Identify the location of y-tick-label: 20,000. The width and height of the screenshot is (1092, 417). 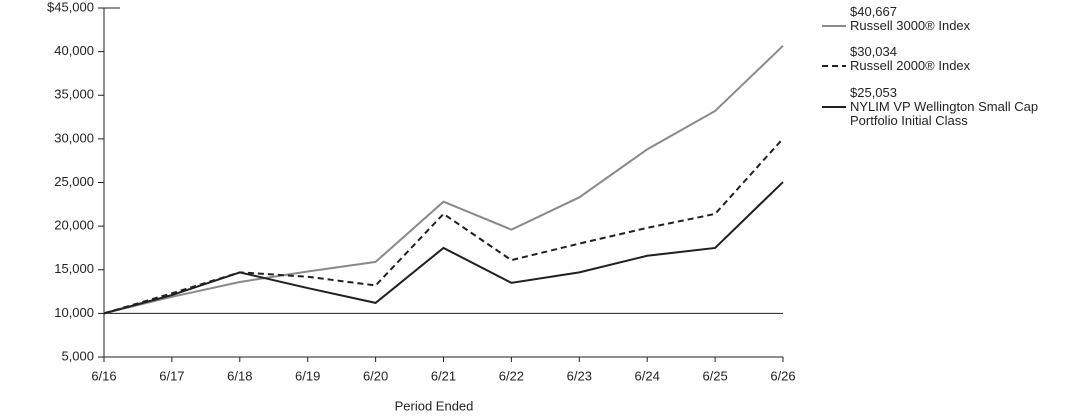
(74, 225).